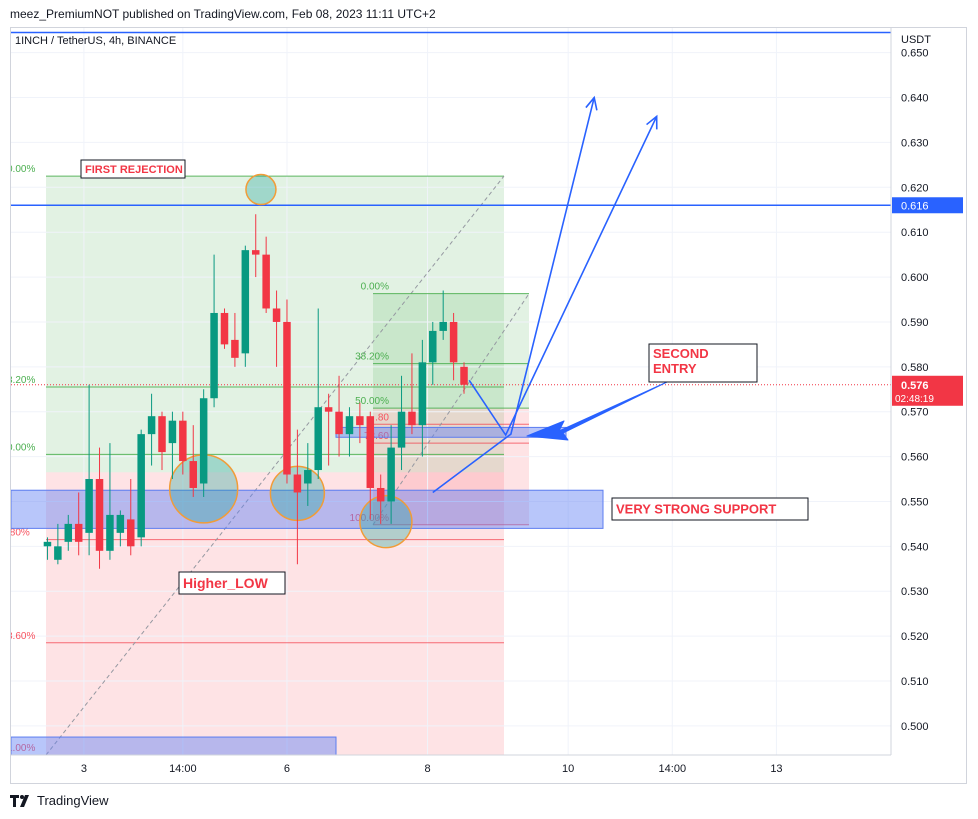 This screenshot has width=978, height=819. Describe the element at coordinates (226, 583) in the screenshot. I see `annotation-text: Higher_LOW` at that location.